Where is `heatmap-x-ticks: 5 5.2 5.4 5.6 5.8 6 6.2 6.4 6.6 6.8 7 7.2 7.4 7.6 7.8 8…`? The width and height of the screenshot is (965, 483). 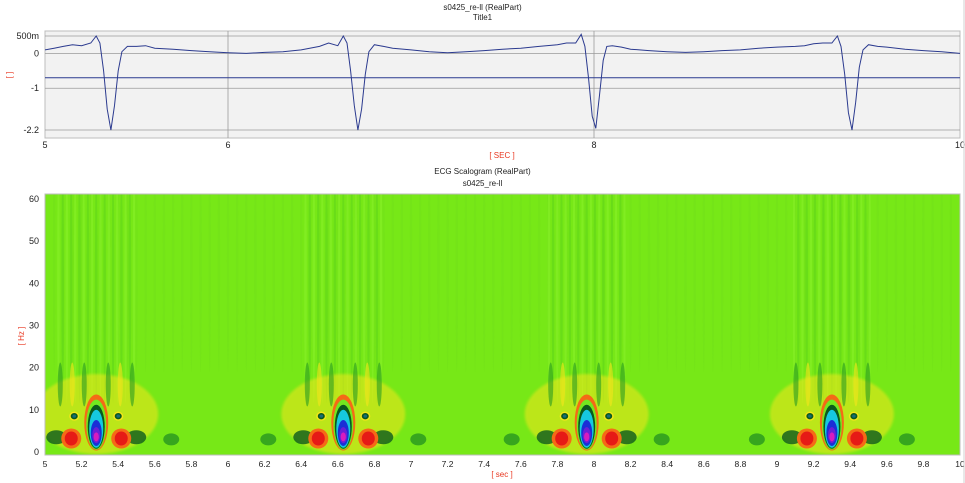
heatmap-x-ticks: 5 5.2 5.4 5.6 5.8 6 6.2 6.4 6.6 6.8 7 7.2 7.4 7.6 7.8 8… is located at coordinates (504, 464).